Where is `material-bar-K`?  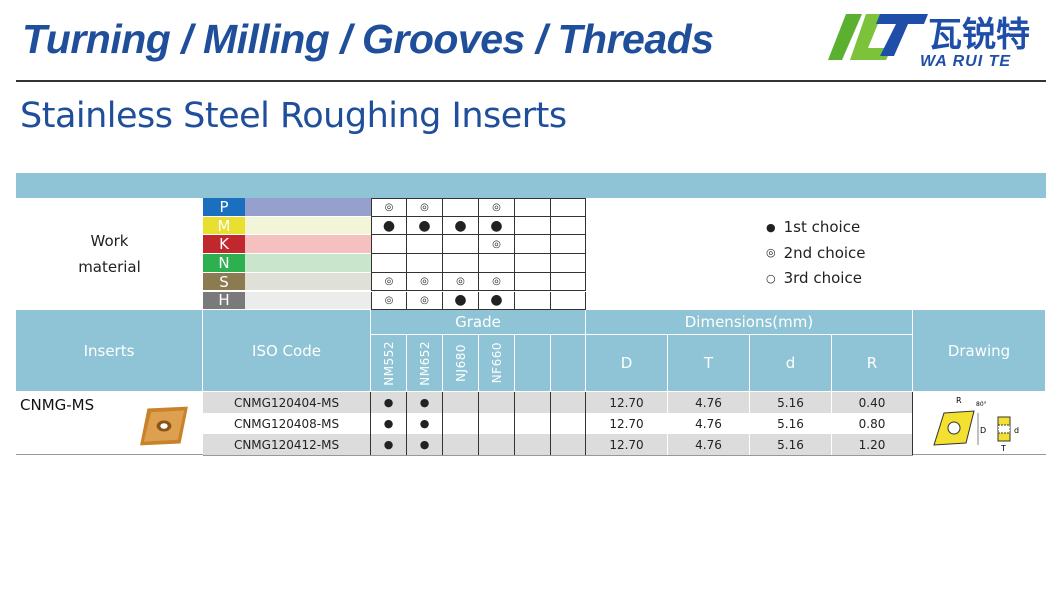
material-bar-K is located at coordinates (308, 245).